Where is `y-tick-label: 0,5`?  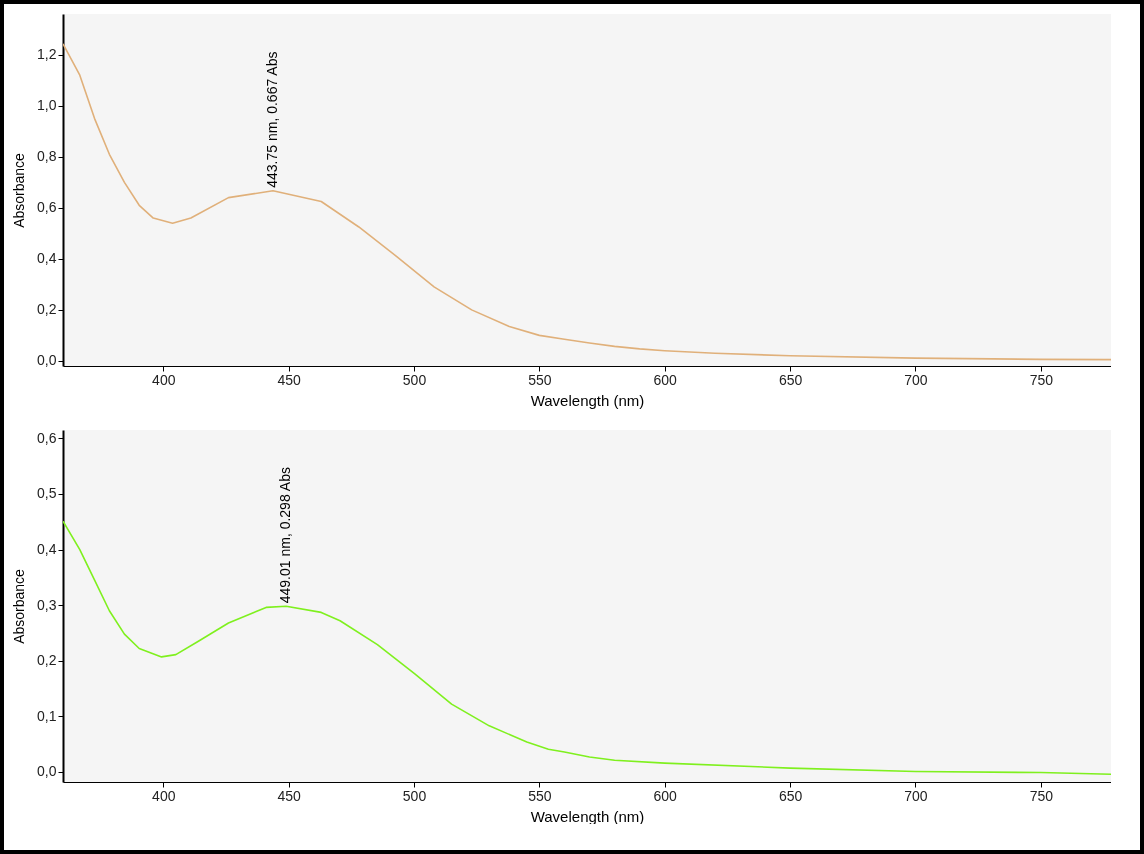
y-tick-label: 0,5 is located at coordinates (47, 493).